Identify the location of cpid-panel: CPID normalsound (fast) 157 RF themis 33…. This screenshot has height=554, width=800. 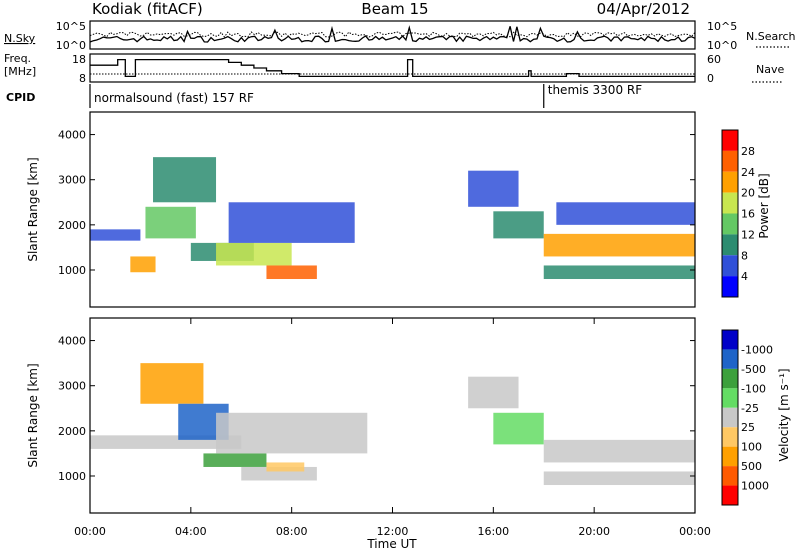
(324, 95).